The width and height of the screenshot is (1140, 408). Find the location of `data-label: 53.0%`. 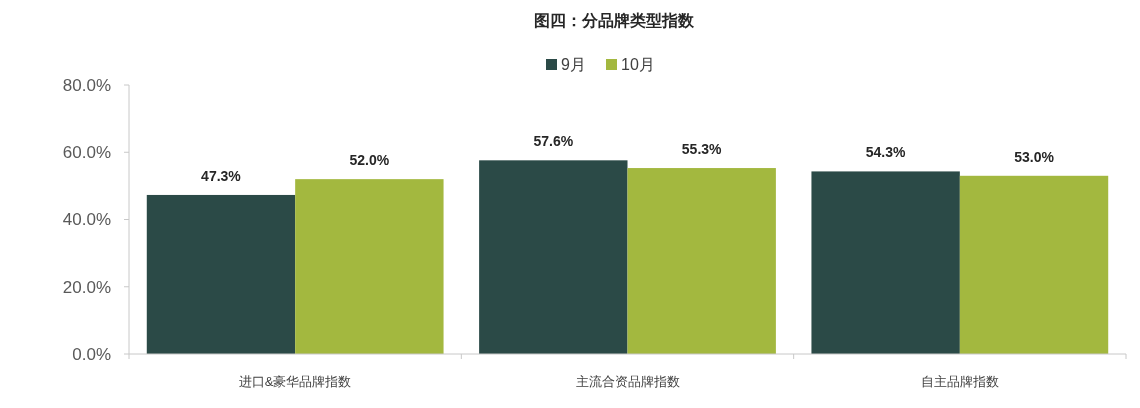

data-label: 53.0% is located at coordinates (1034, 156).